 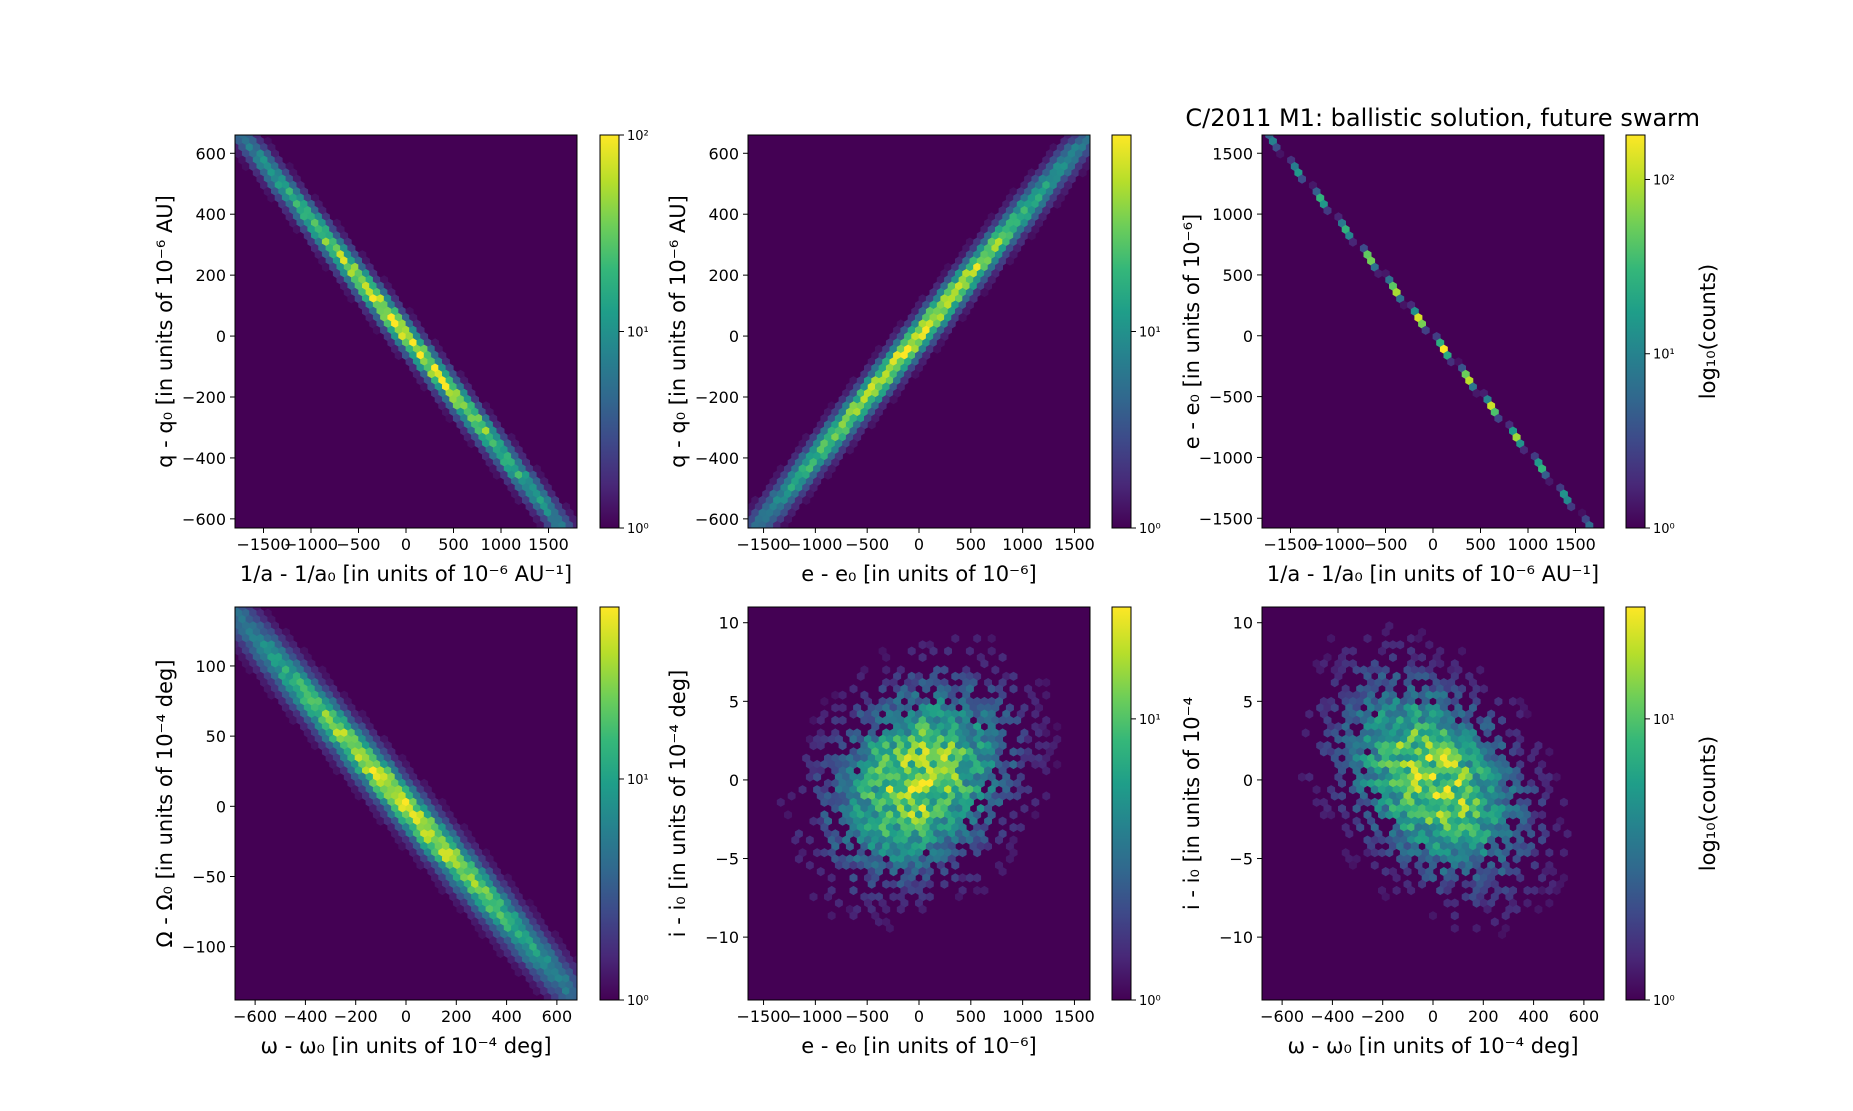 What do you see at coordinates (815, 1016) in the screenshot?
I see `x-tick-label: −1000` at bounding box center [815, 1016].